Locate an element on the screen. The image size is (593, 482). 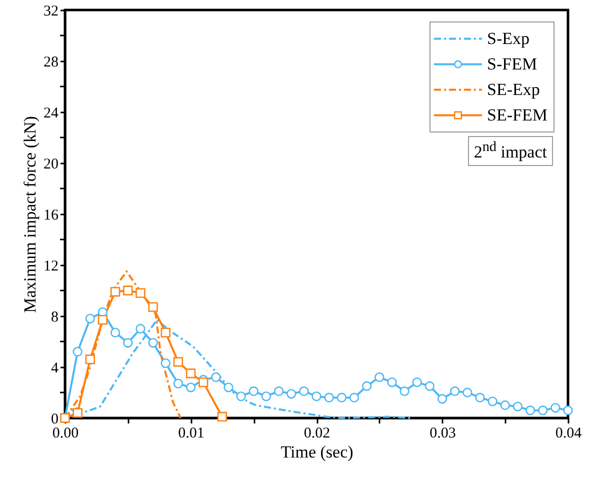
y-tick-label: 12 is located at coordinates (51, 266).